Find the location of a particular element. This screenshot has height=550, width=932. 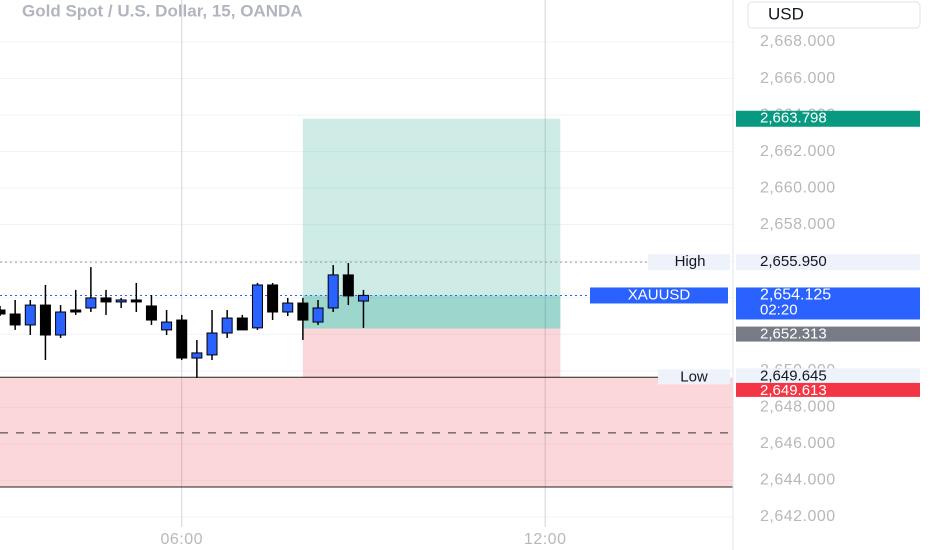

open-profit is located at coordinates (431, 312).